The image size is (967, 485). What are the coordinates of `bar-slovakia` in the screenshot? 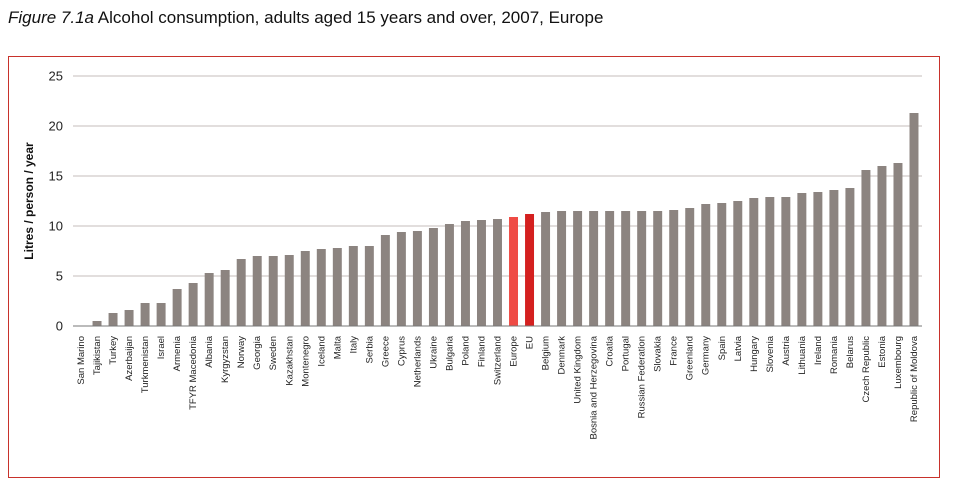 It's located at (658, 268).